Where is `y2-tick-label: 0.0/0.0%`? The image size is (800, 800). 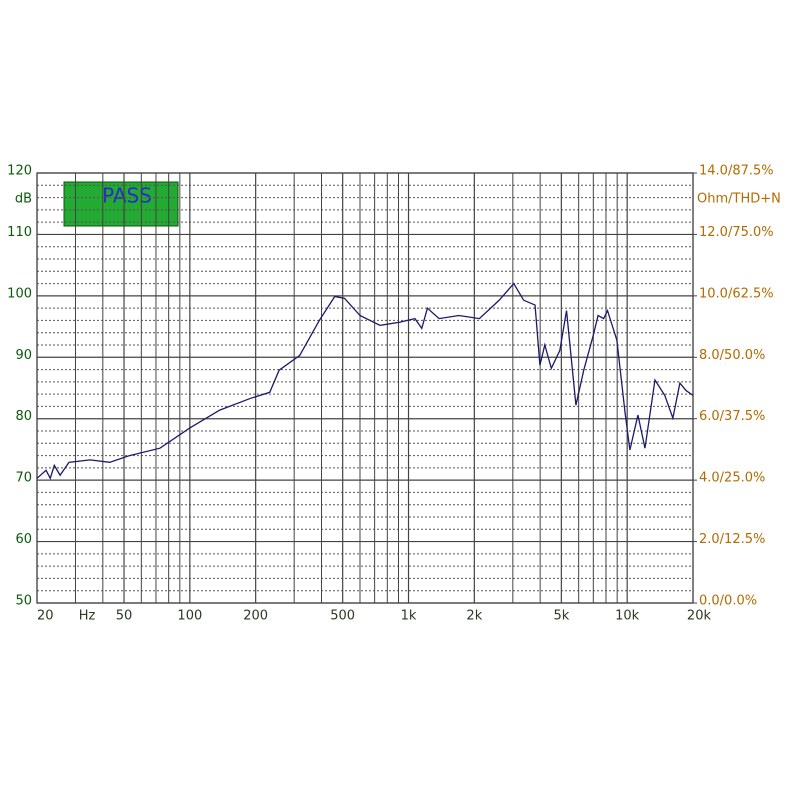 y2-tick-label: 0.0/0.0% is located at coordinates (728, 601).